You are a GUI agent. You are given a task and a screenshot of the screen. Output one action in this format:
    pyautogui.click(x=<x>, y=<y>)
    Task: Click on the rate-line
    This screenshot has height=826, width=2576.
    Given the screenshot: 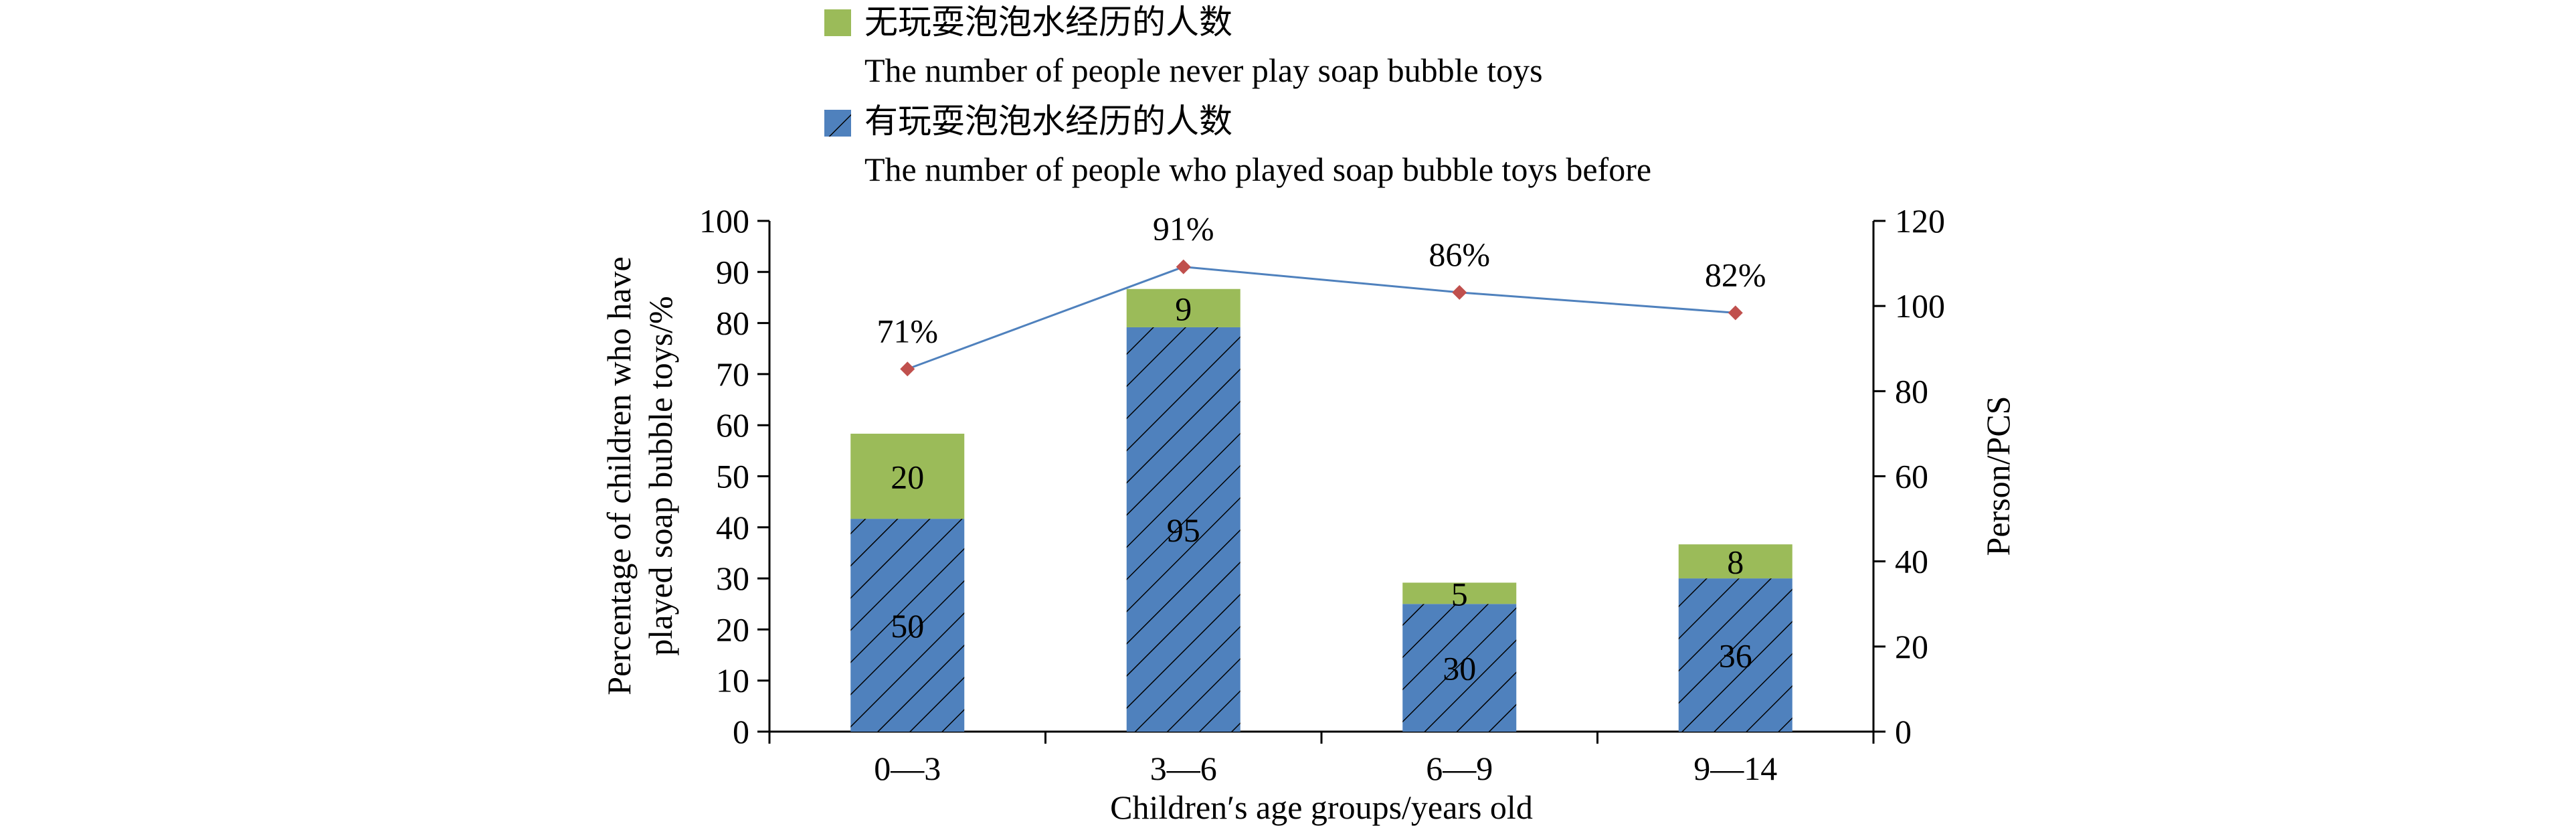 What is the action you would take?
    pyautogui.click(x=1321, y=318)
    